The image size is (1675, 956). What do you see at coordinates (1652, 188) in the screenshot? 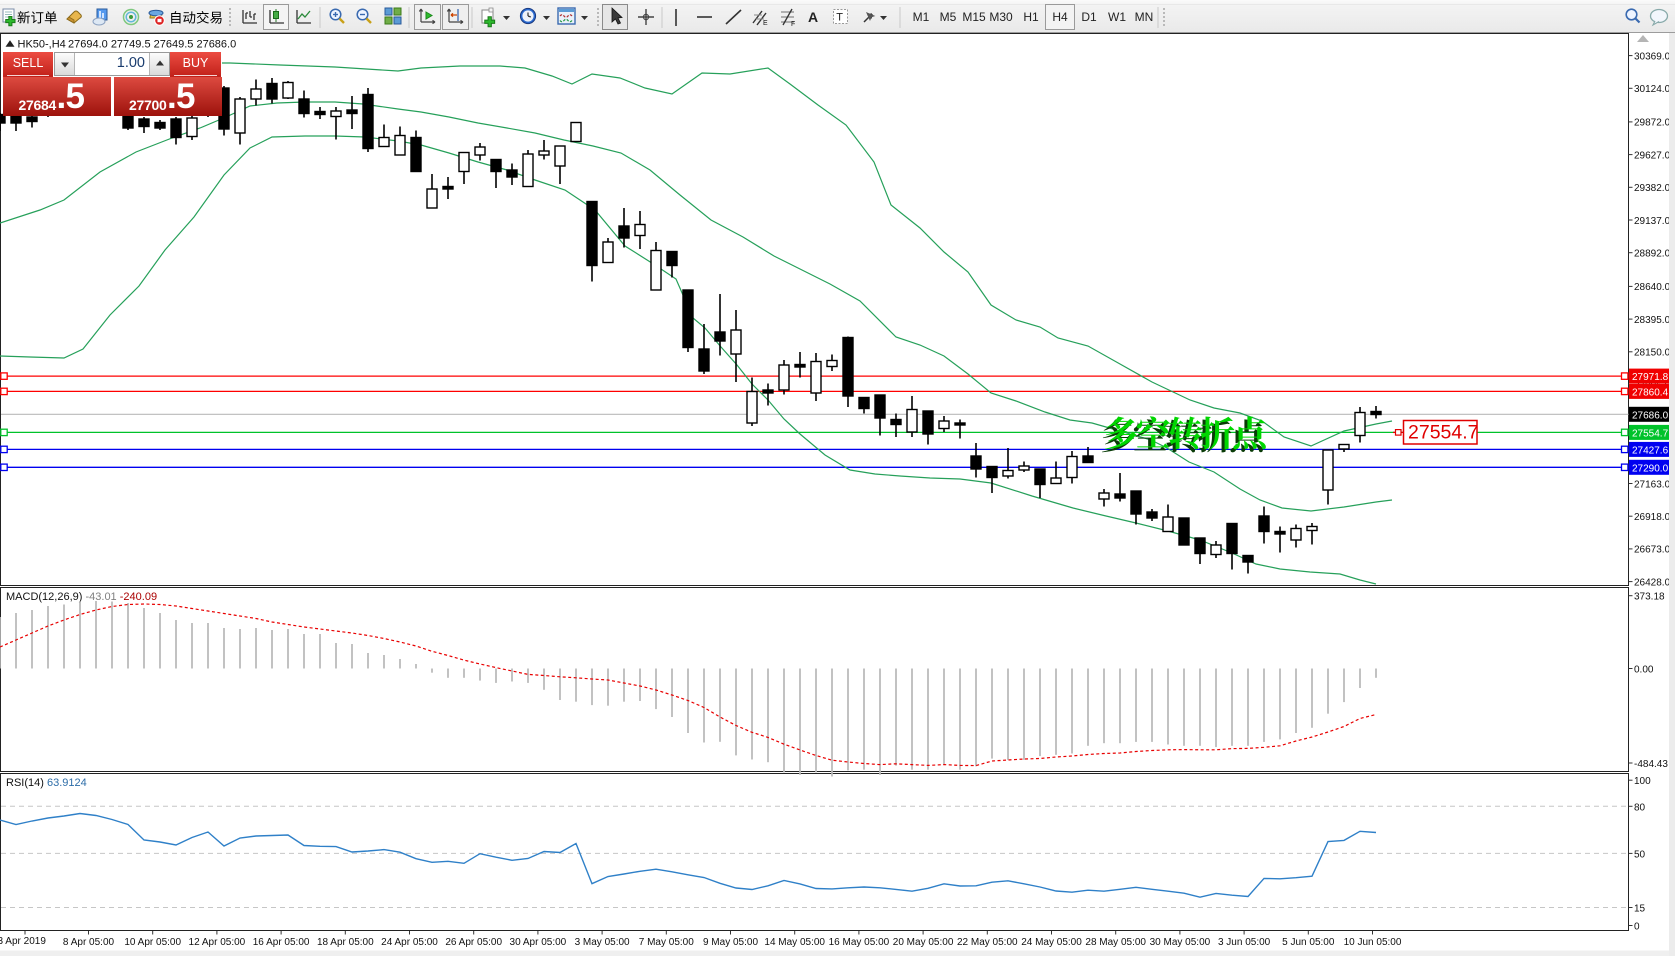
I see `svg-text: 29382.0` at bounding box center [1652, 188].